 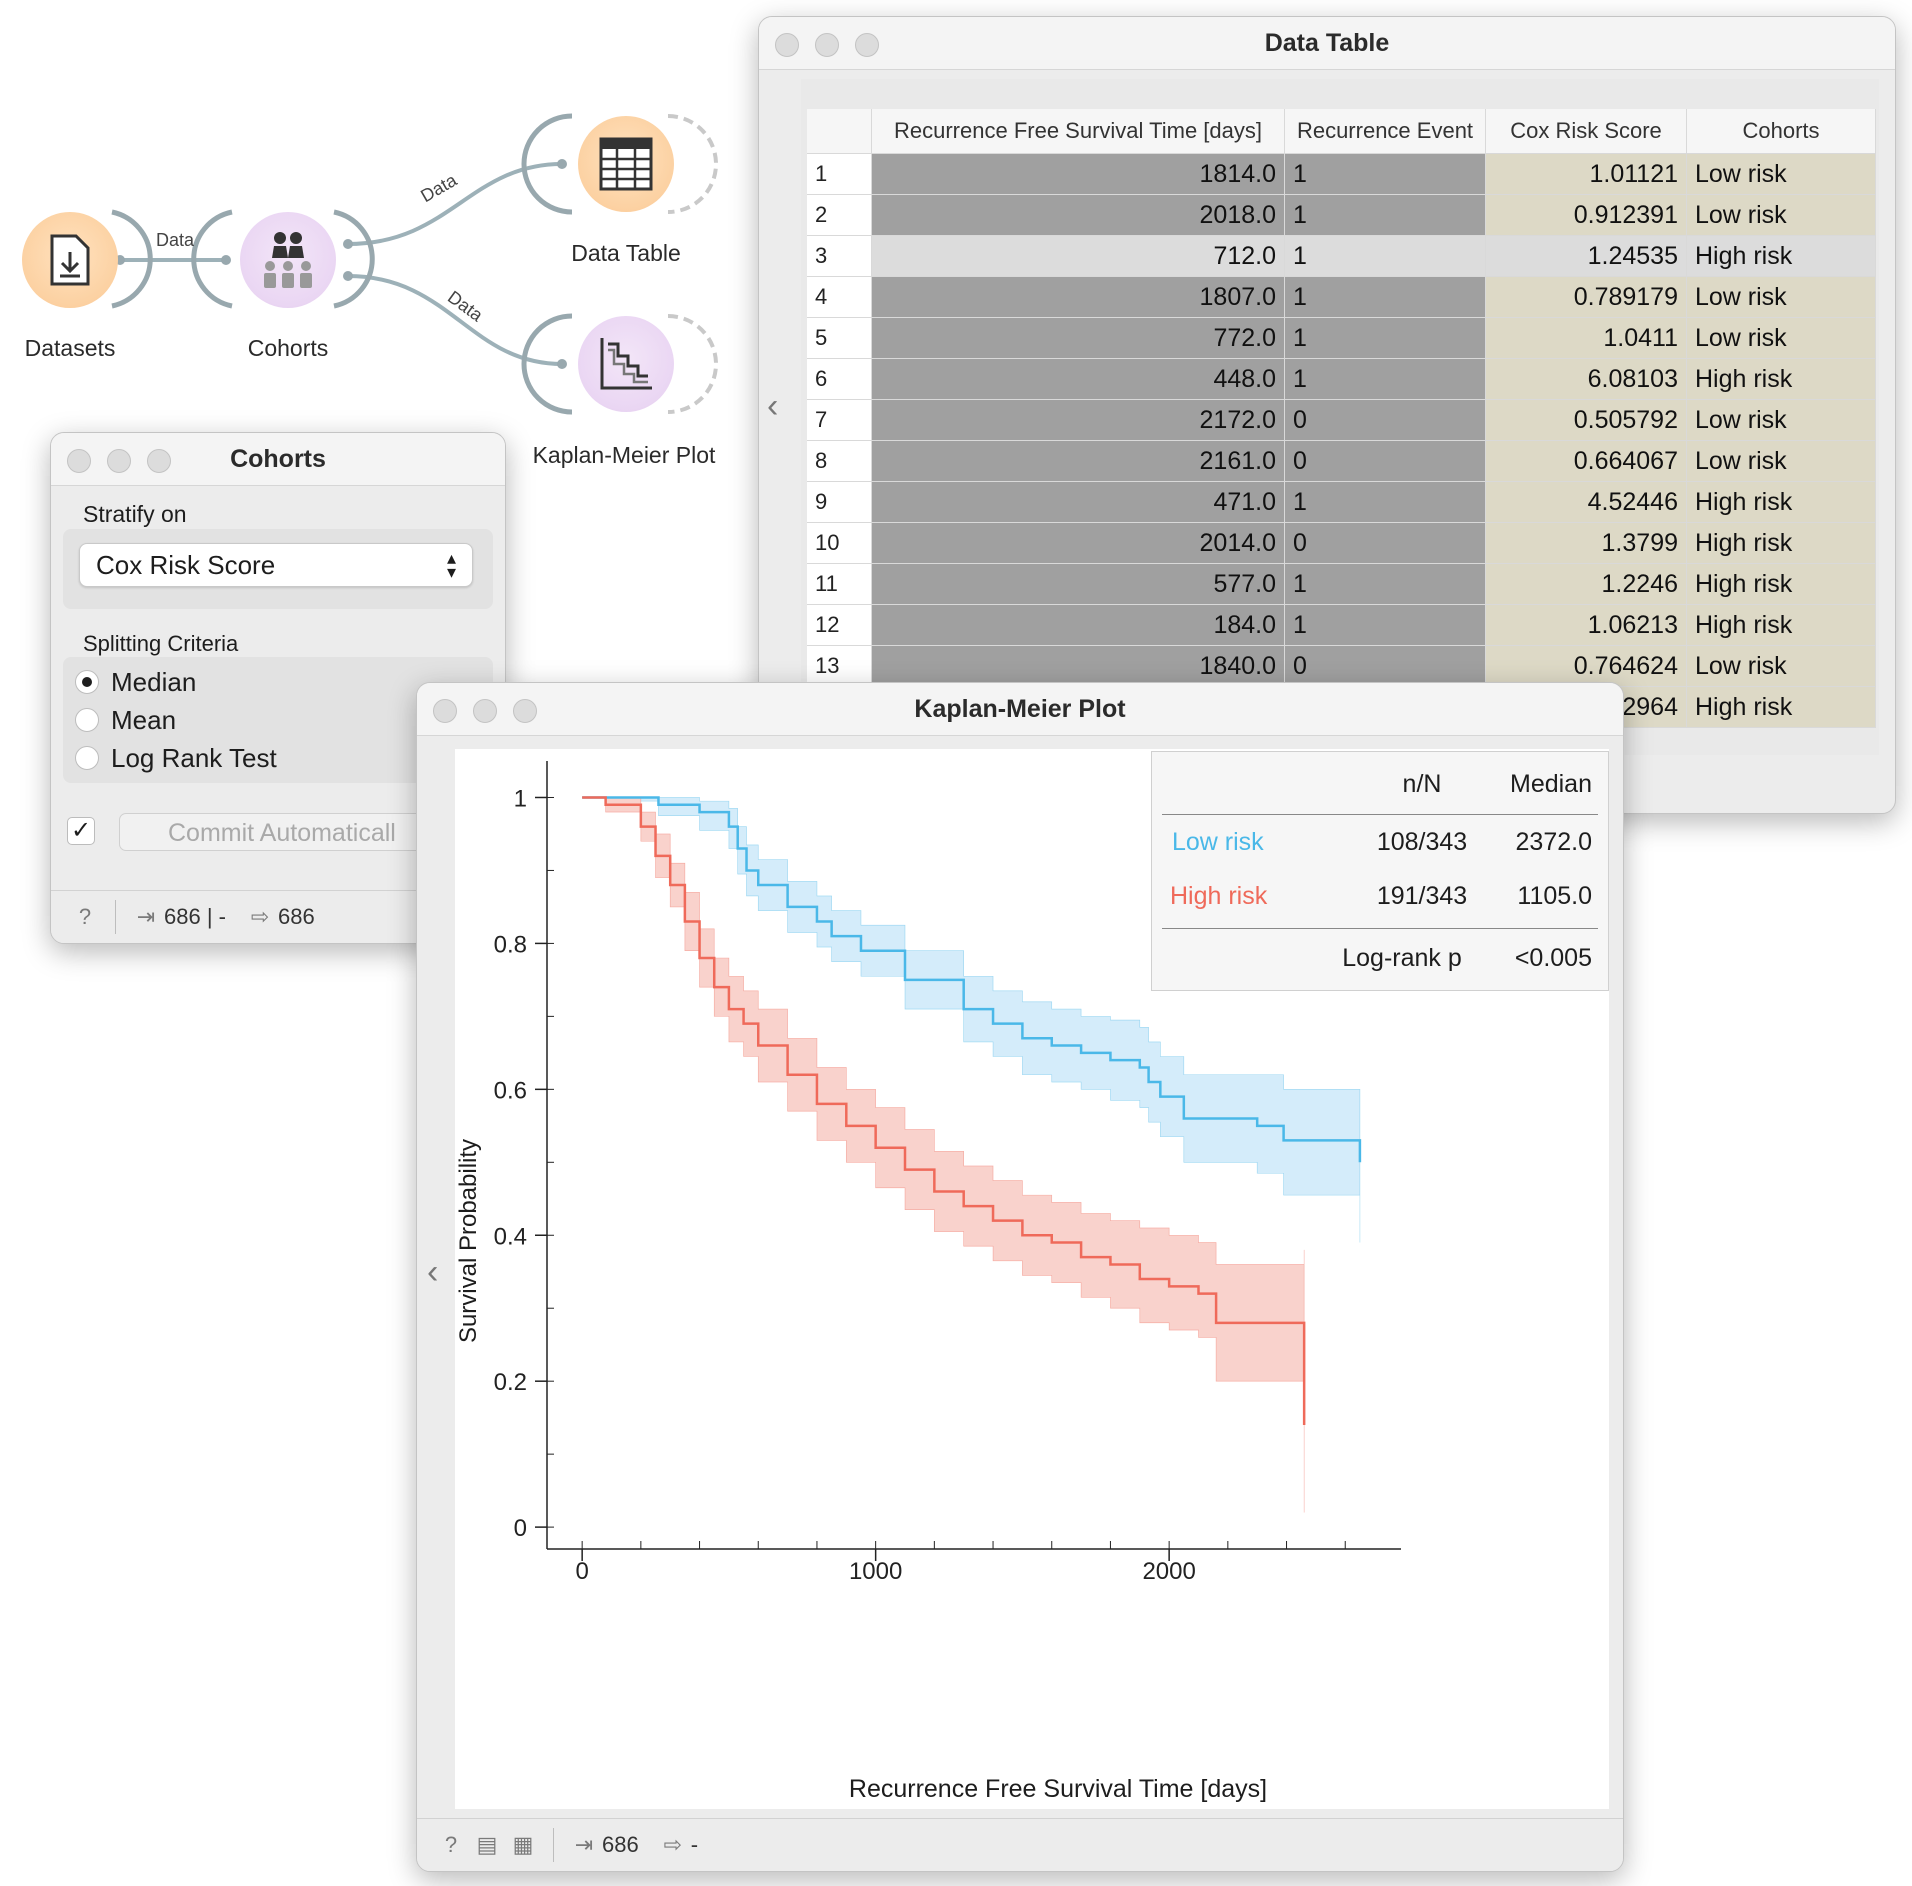 I want to click on table-row: 2 2018.0 1 0.912391 Low risk, so click(x=1341, y=215).